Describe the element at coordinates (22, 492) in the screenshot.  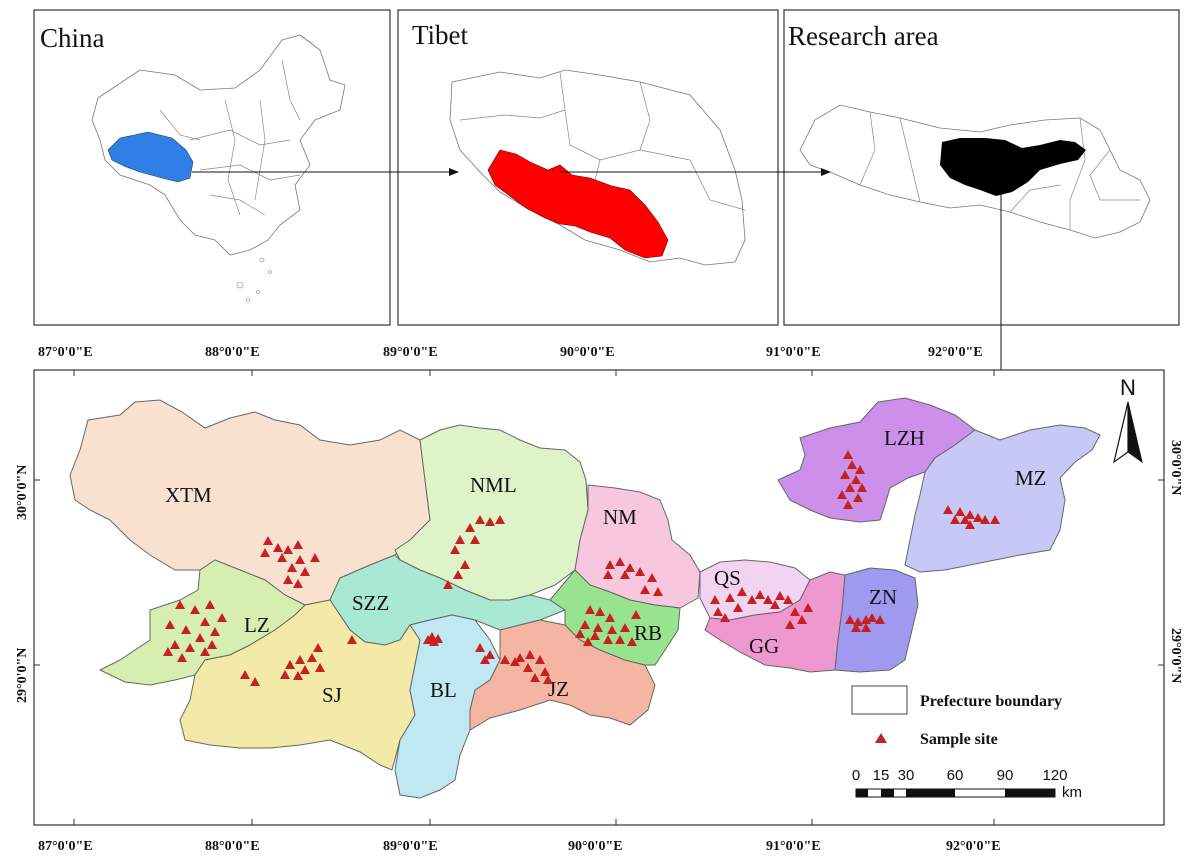
I see `left-lat-label: 30°0'0"N` at that location.